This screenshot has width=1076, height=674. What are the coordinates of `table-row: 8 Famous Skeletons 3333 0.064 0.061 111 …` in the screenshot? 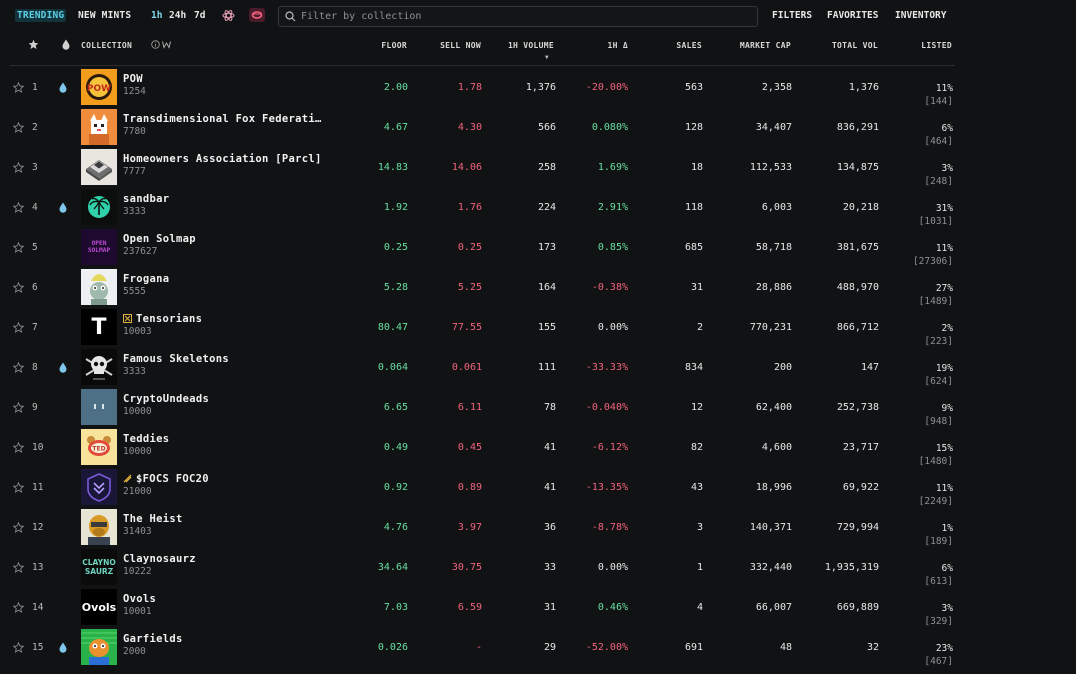 It's located at (482, 367).